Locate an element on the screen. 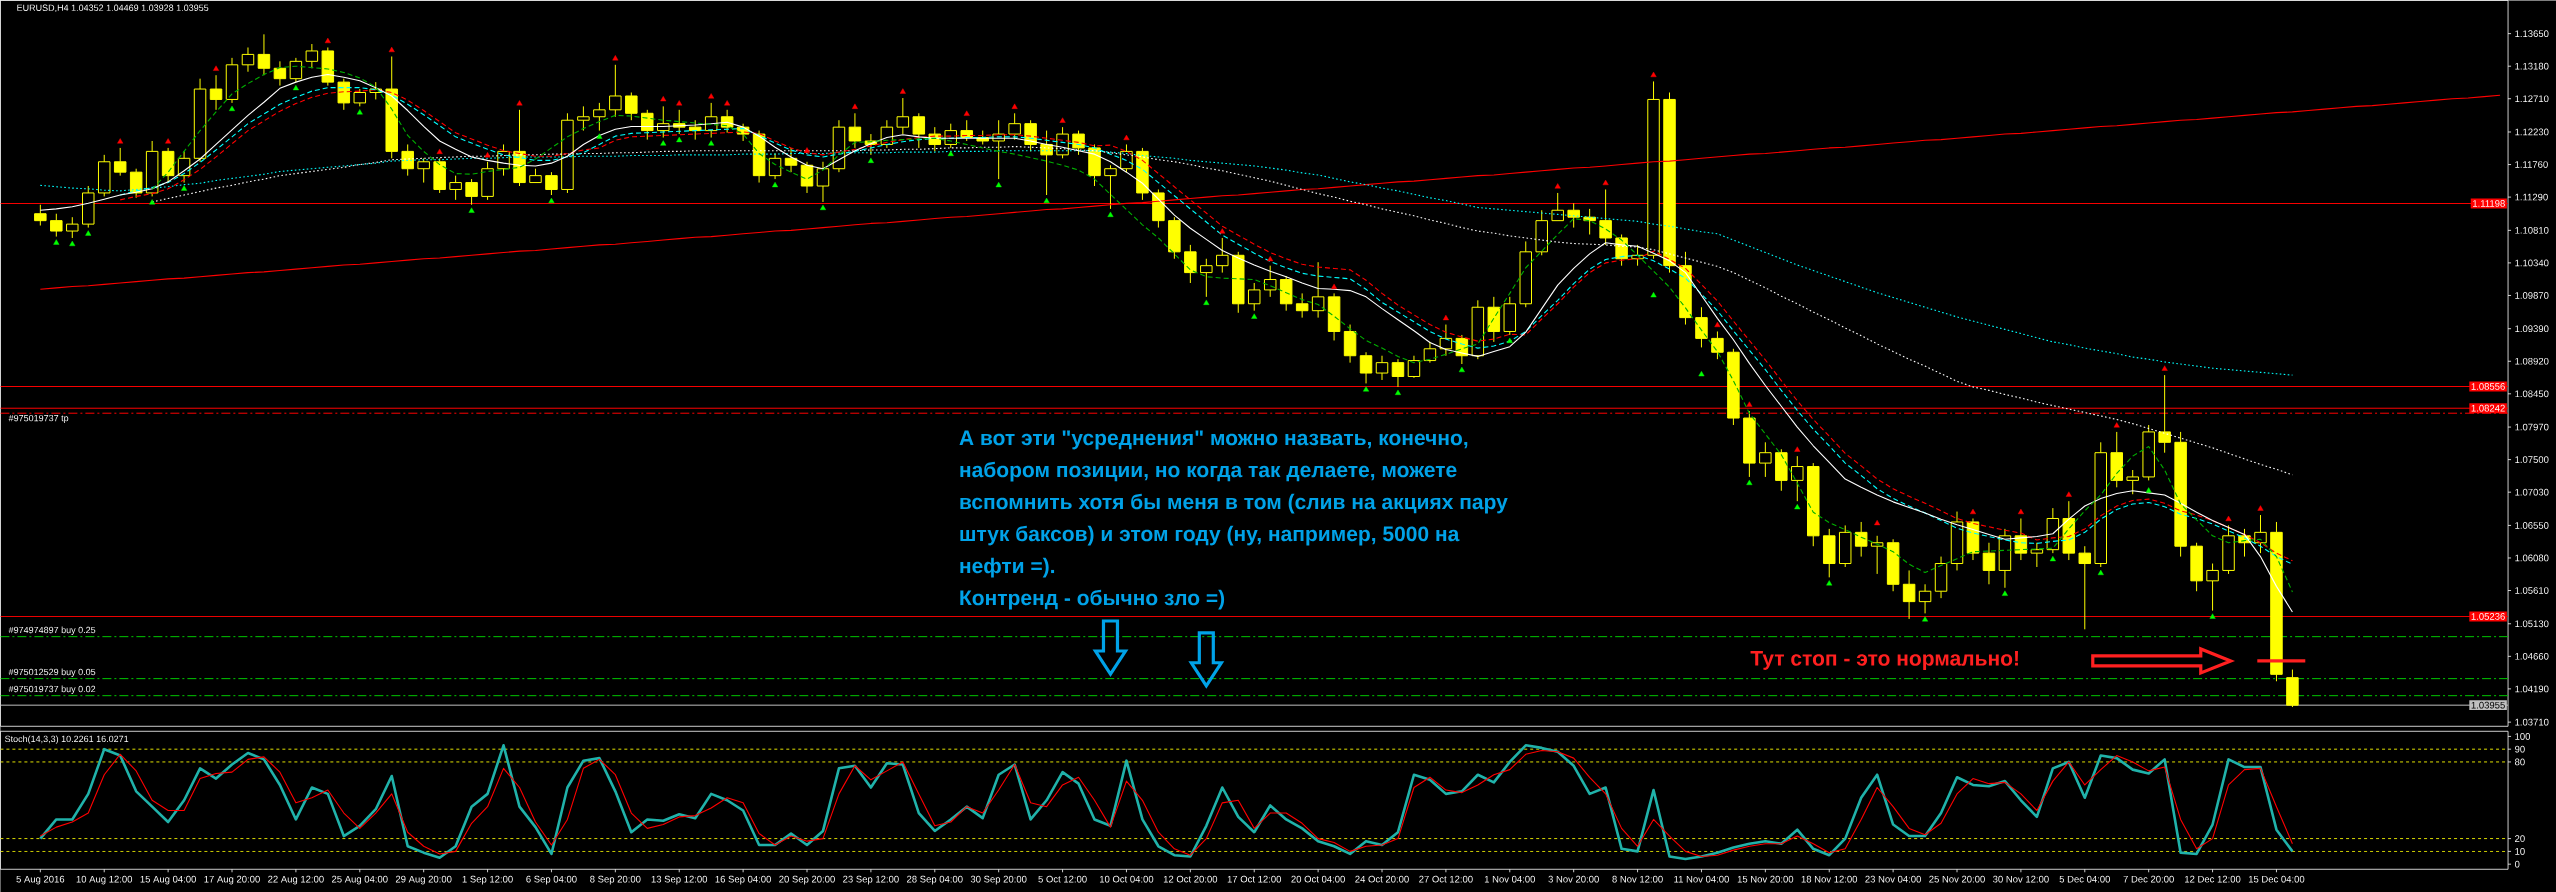 The width and height of the screenshot is (2556, 892). y-tick-label: 1.08920 is located at coordinates (2532, 361).